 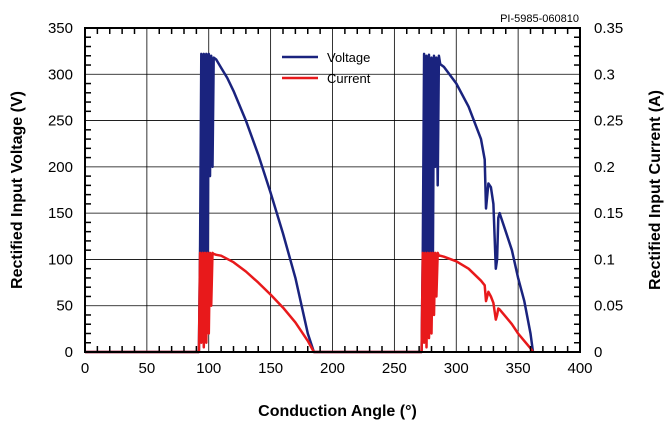 I want to click on y-tick-label-left: 0, so click(x=69, y=352).